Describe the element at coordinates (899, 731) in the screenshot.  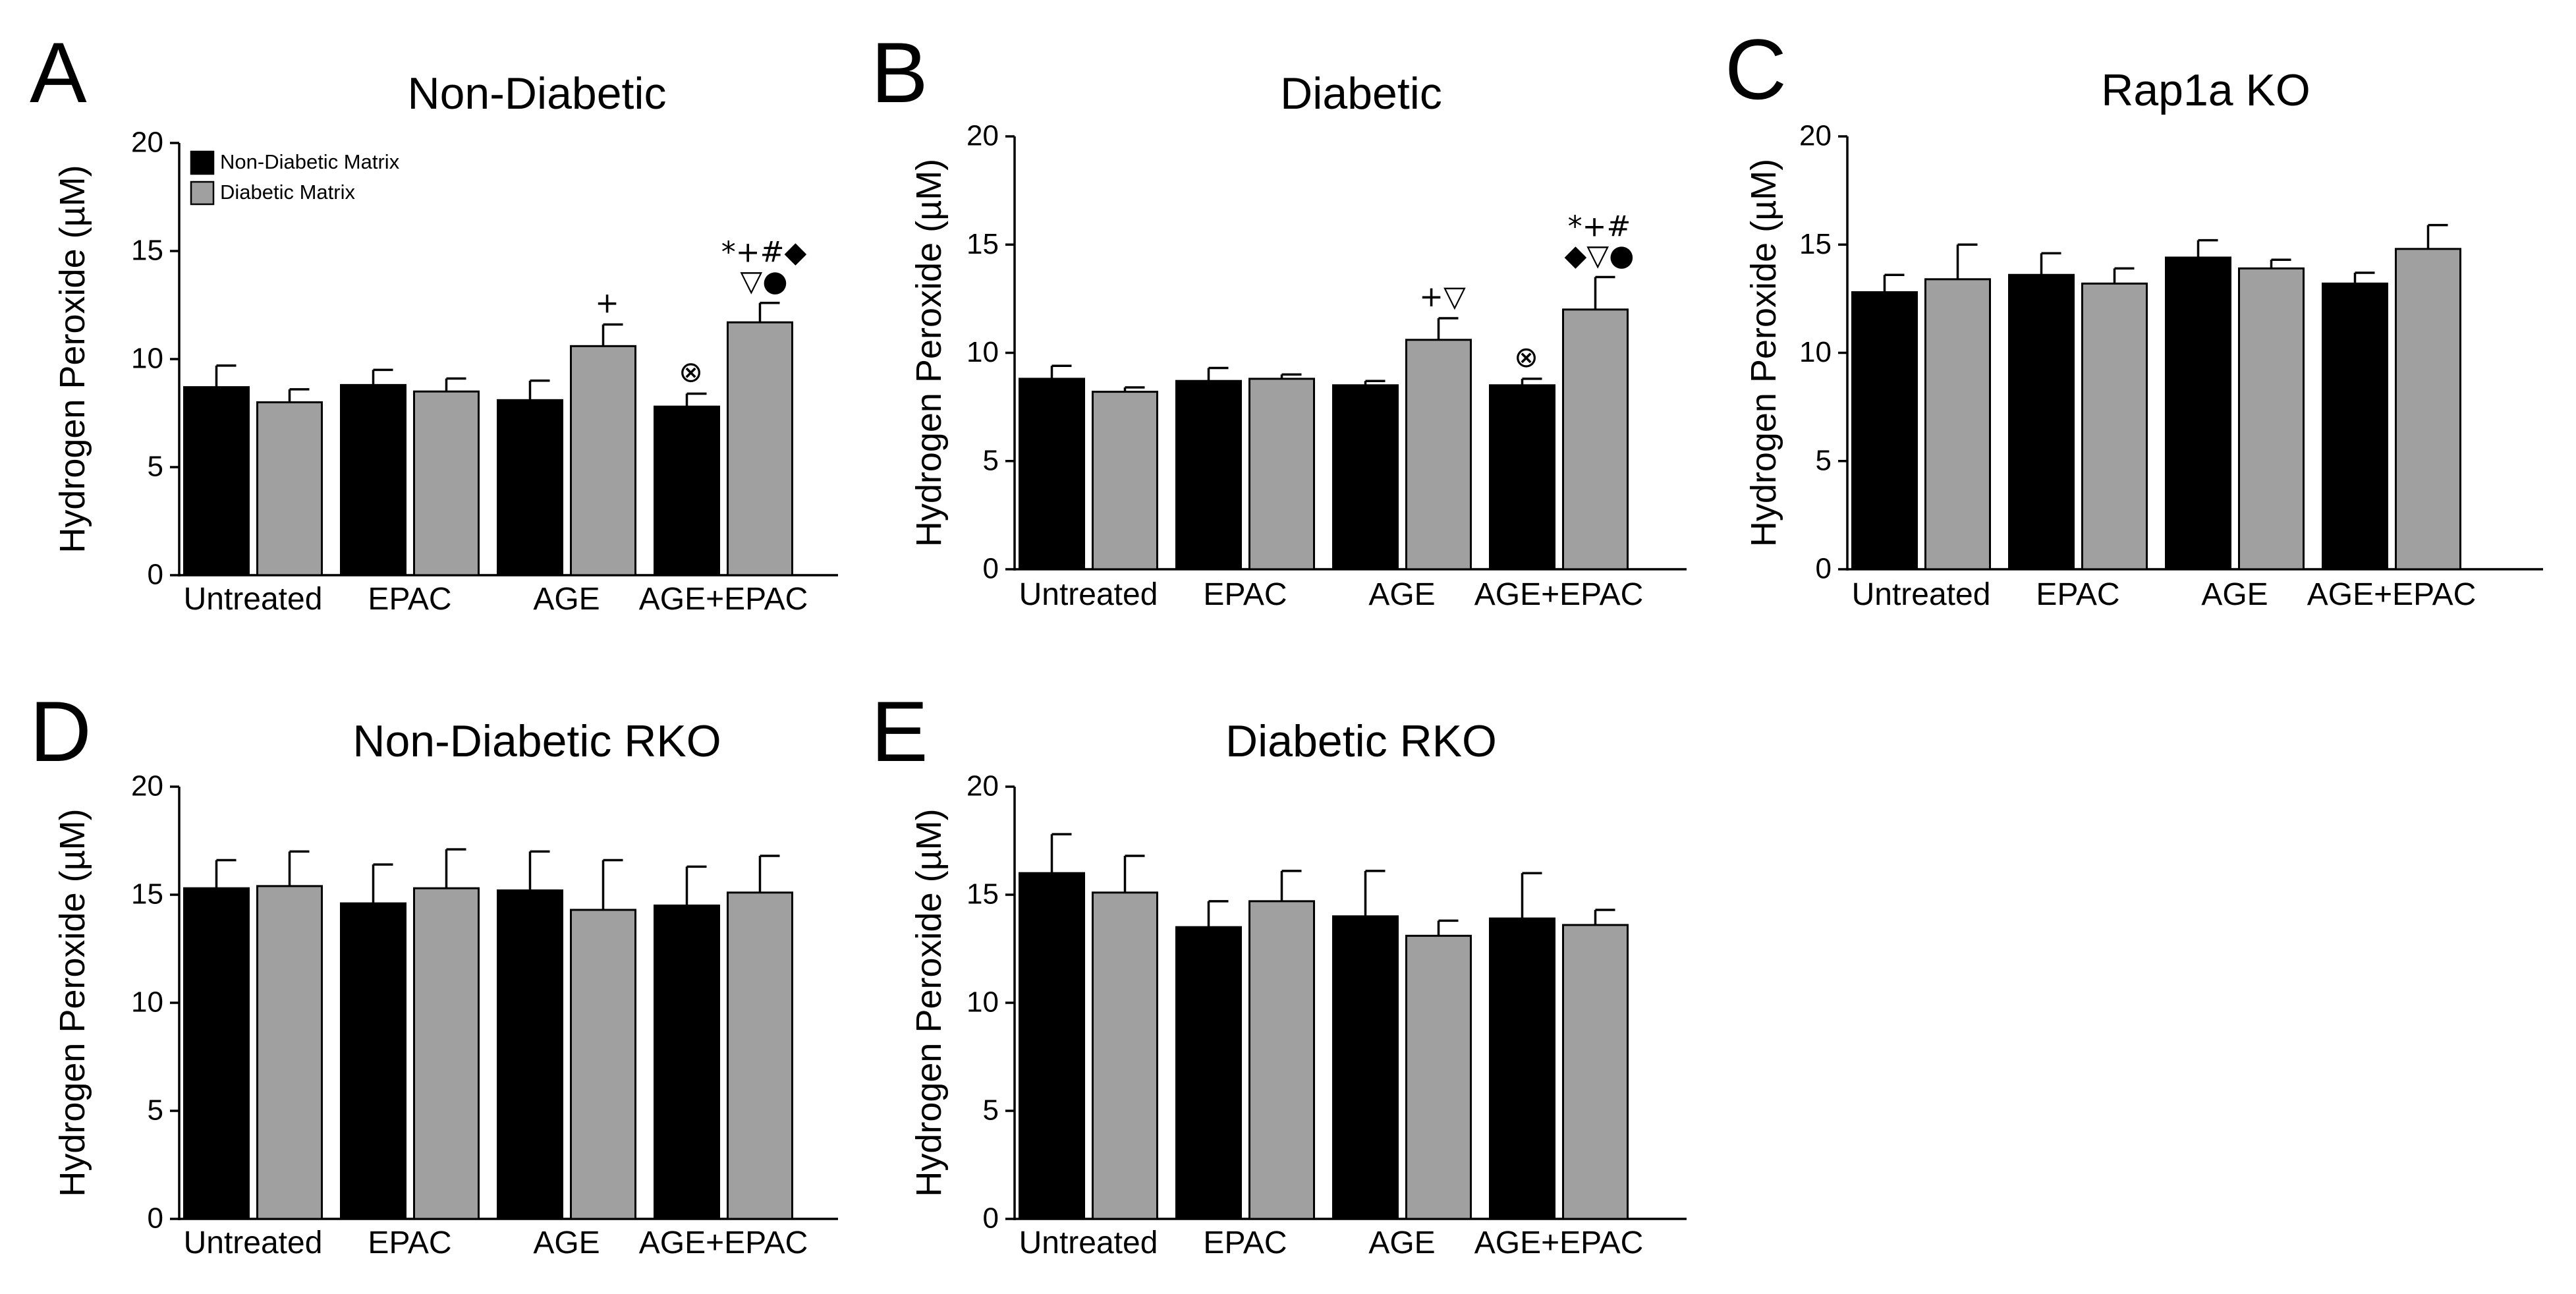
I see `panel-letter: E` at that location.